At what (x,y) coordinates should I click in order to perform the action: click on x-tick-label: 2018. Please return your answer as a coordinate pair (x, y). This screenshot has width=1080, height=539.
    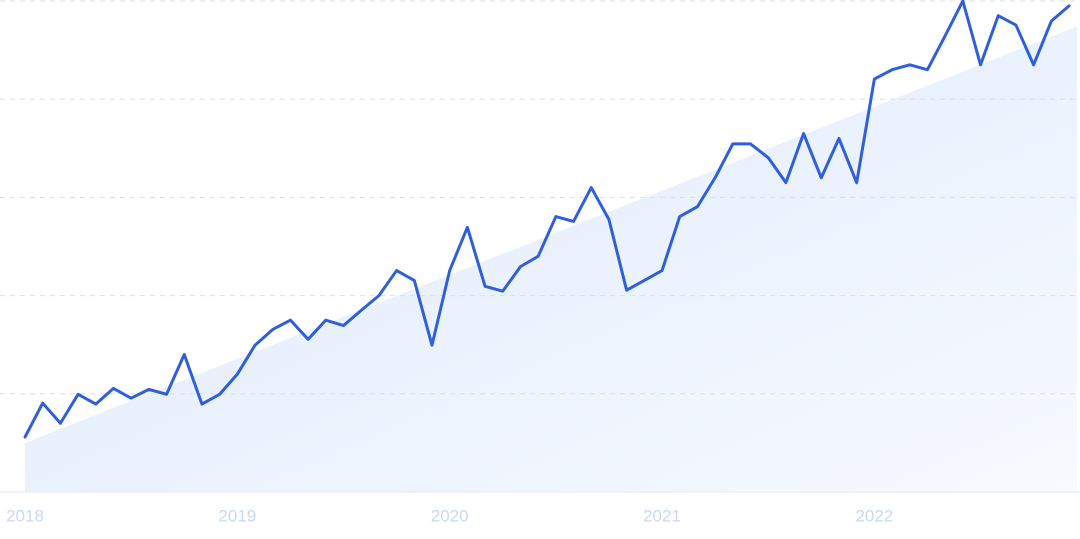
    Looking at the image, I should click on (25, 515).